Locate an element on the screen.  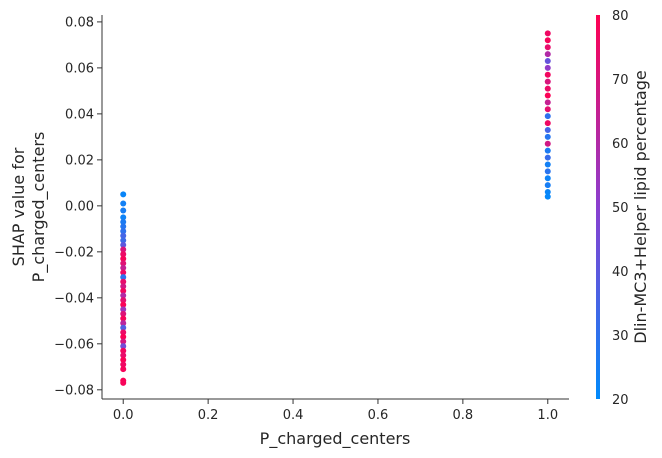
y-axis-title: SHAP value for P_charged_centers is located at coordinates (29, 207).